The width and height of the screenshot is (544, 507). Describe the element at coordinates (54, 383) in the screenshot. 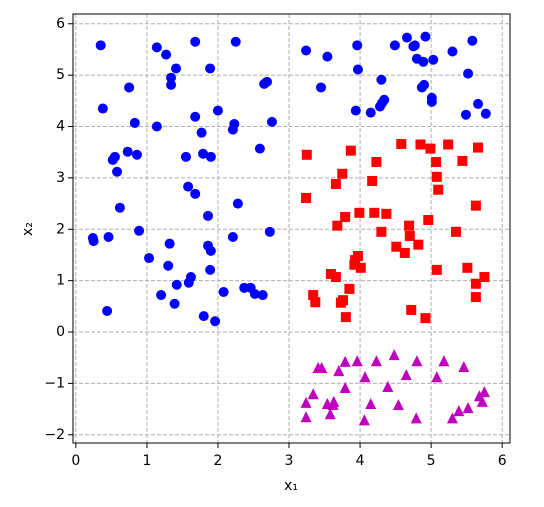

I see `y-tick-label: −1` at that location.